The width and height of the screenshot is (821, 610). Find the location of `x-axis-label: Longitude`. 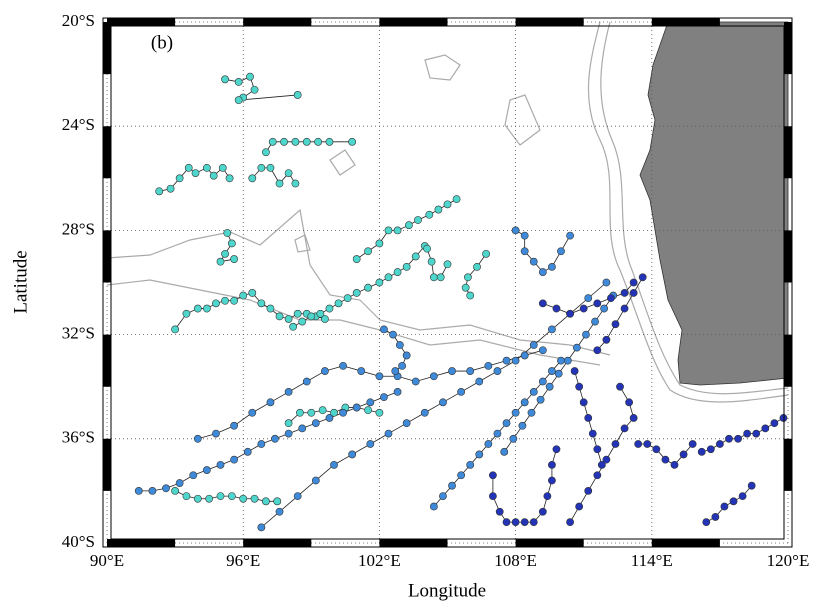

x-axis-label: Longitude is located at coordinates (447, 590).